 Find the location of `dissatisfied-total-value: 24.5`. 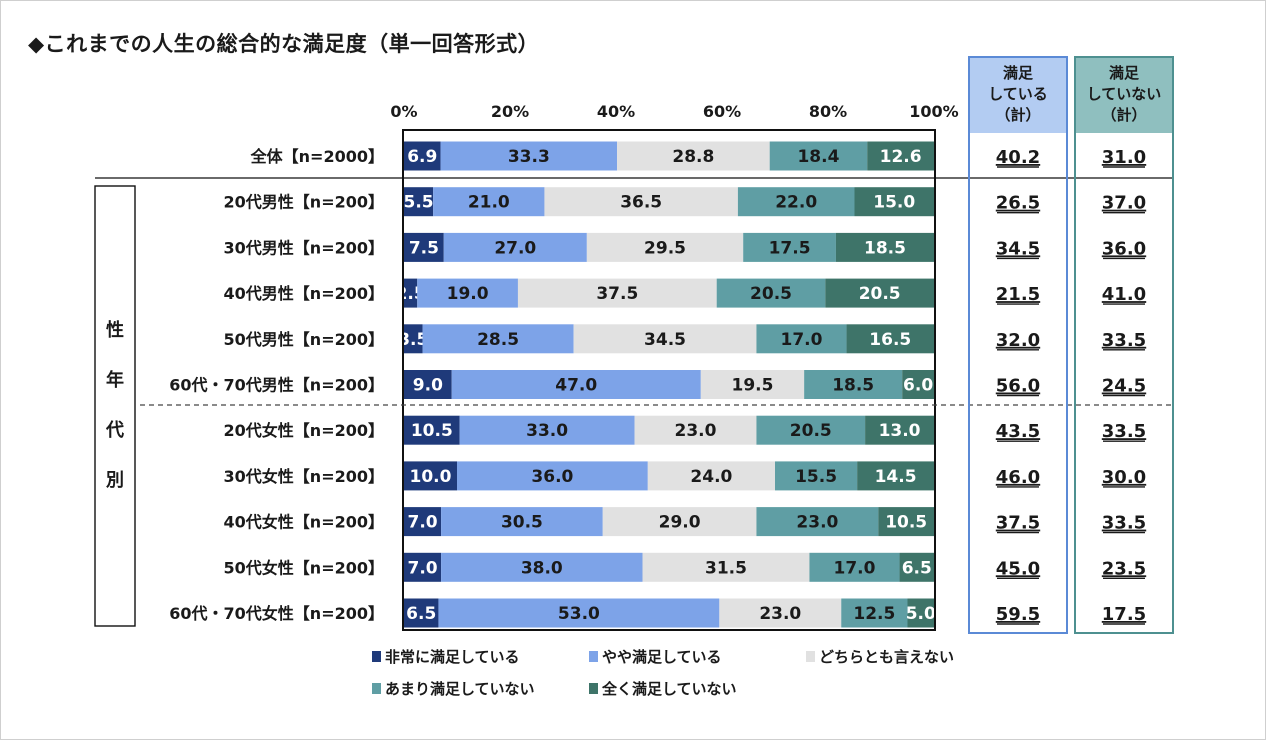

dissatisfied-total-value: 24.5 is located at coordinates (1124, 386).